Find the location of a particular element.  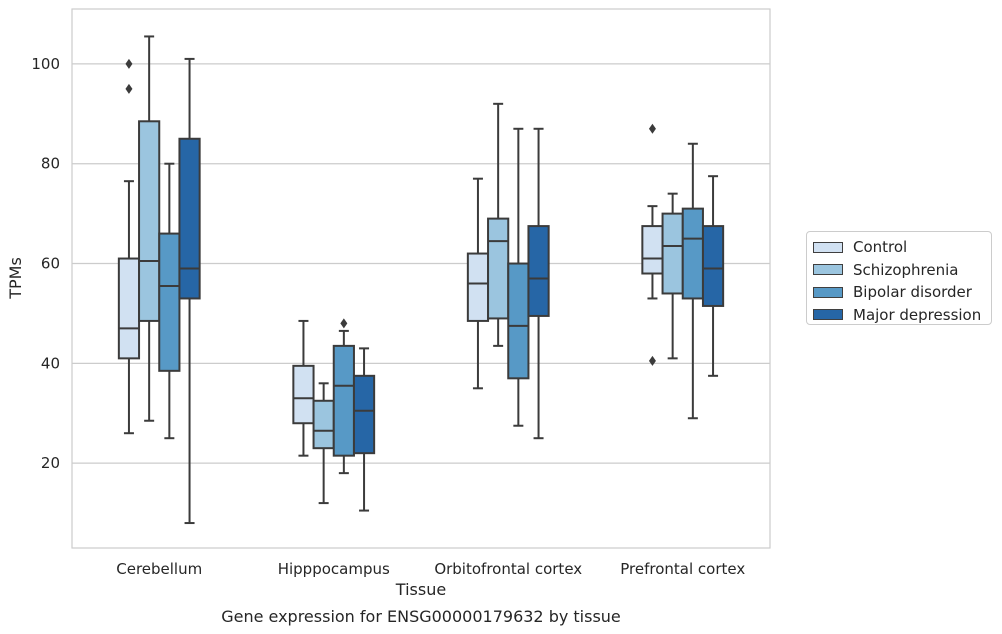

y-tick-label: 40 is located at coordinates (50, 363).